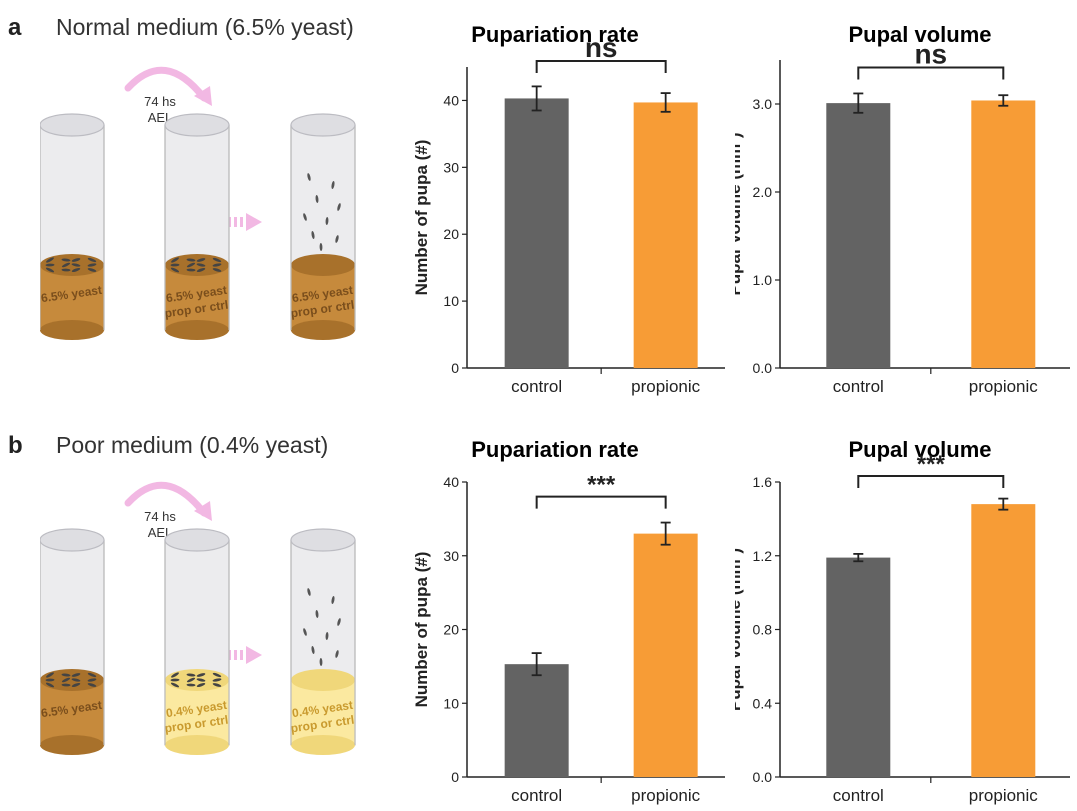  Describe the element at coordinates (763, 703) in the screenshot. I see `y-tick-label: 0.4` at that location.